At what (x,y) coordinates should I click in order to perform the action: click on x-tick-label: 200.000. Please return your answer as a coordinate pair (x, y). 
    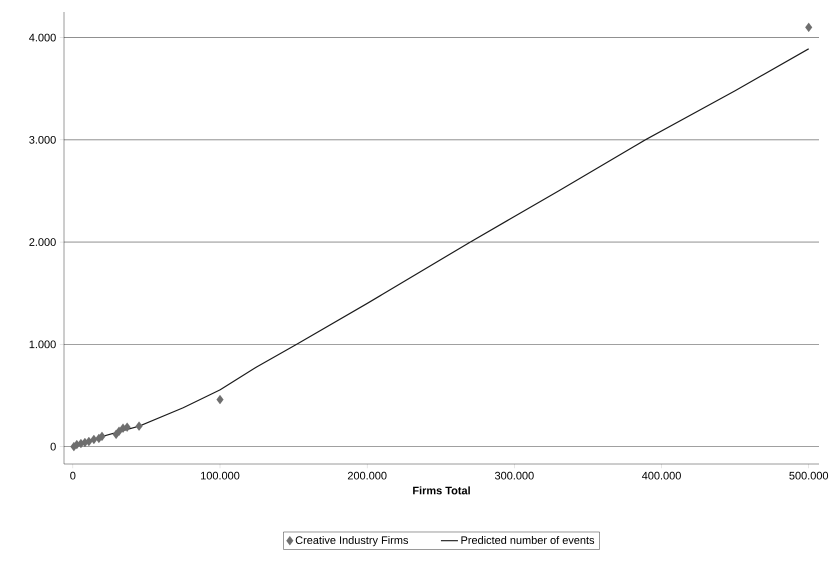
    Looking at the image, I should click on (367, 476).